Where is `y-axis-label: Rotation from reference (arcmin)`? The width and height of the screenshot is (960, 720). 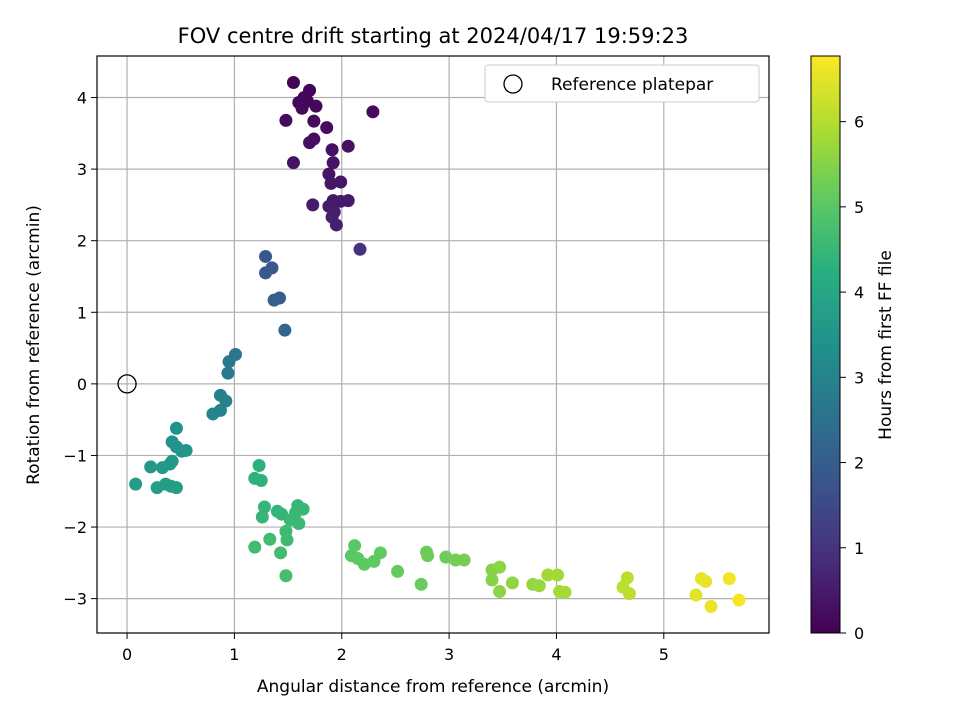
y-axis-label: Rotation from reference (arcmin) is located at coordinates (34, 345).